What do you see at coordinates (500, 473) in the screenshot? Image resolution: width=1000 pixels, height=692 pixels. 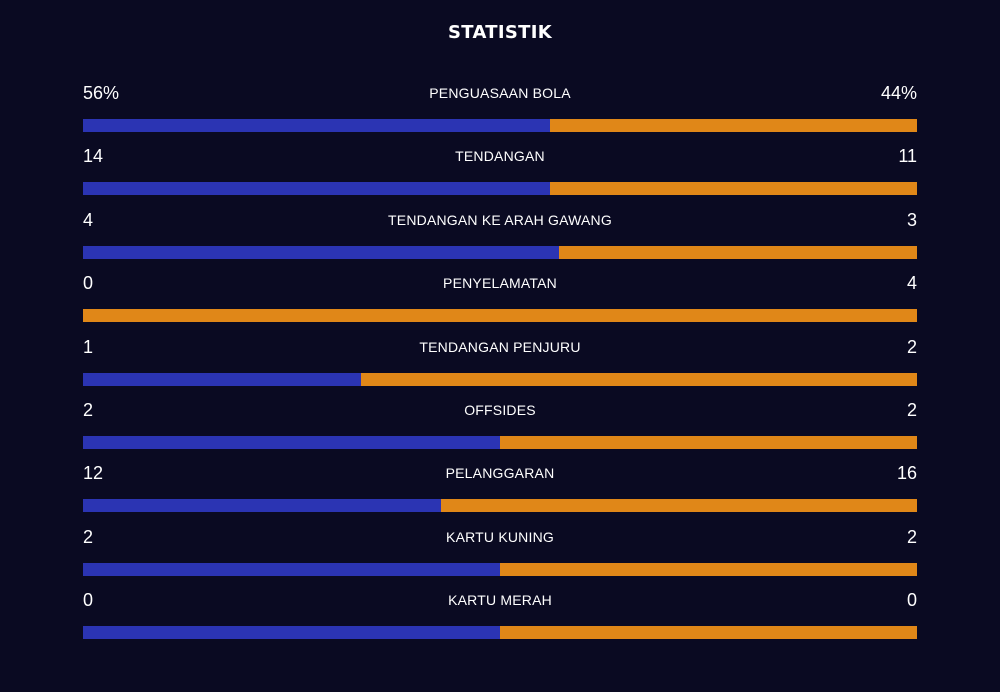 I see `stat-label: PELANGGARAN` at bounding box center [500, 473].